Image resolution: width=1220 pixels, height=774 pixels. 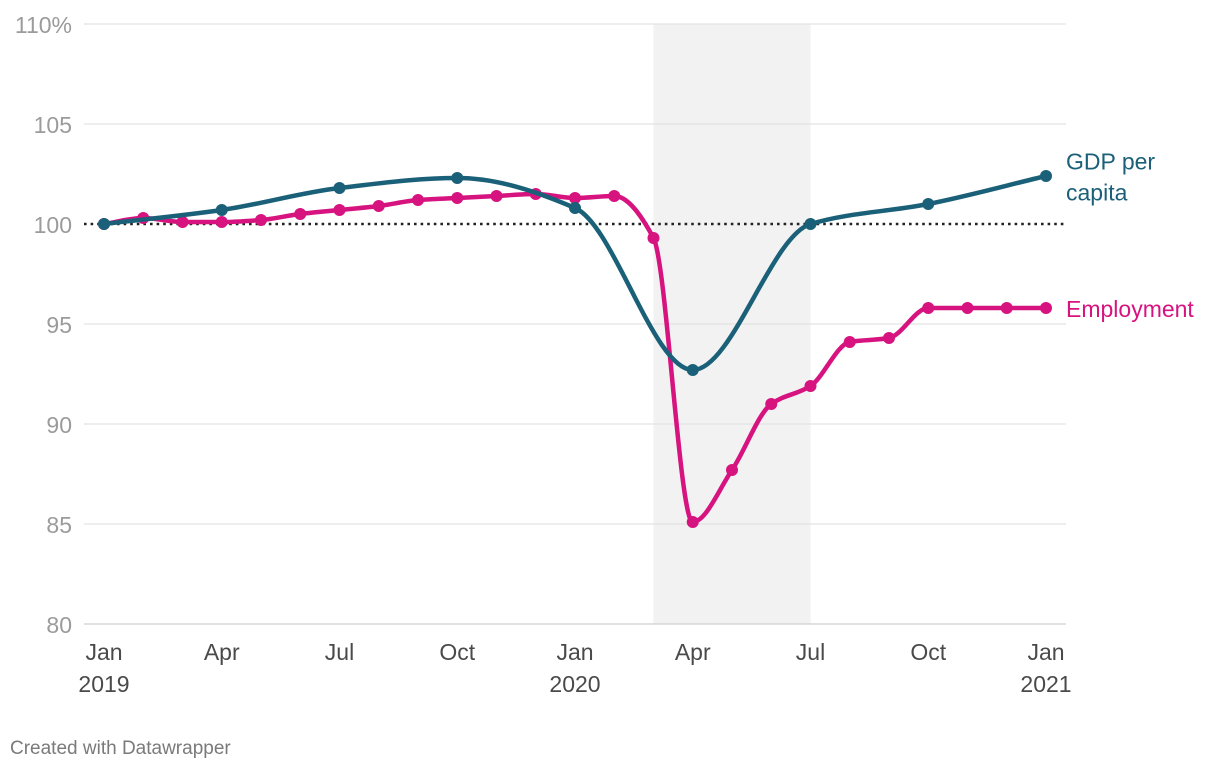 I want to click on y-tick-label: 90, so click(x=59, y=425).